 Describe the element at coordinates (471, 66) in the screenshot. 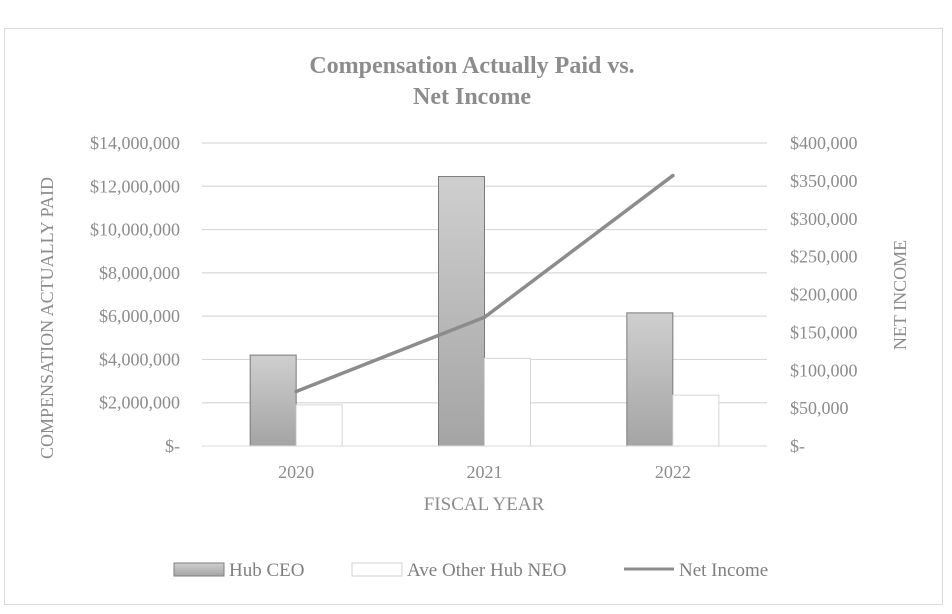

I see `chart-title-line-1: Compensation Actually Paid vs.` at that location.